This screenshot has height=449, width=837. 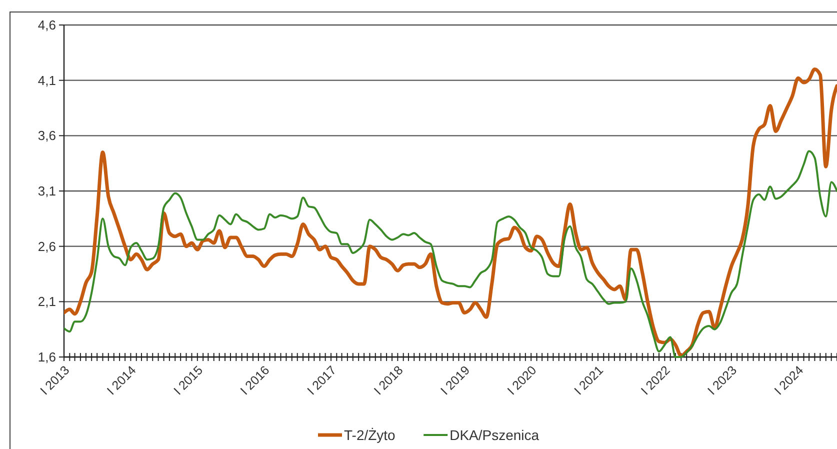 I want to click on y-tick-label: 3,1, so click(x=47, y=191).